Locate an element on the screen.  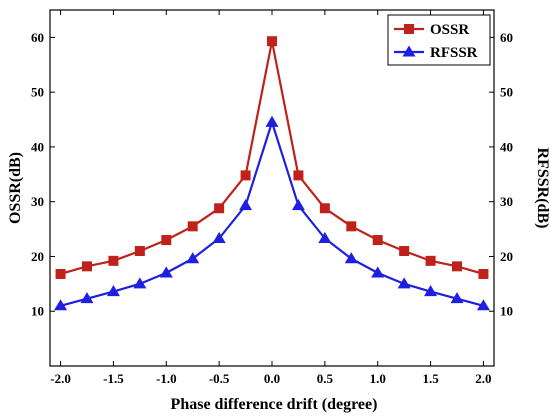
y-axis-title-right: RFSSR(dB) is located at coordinates (542, 188).